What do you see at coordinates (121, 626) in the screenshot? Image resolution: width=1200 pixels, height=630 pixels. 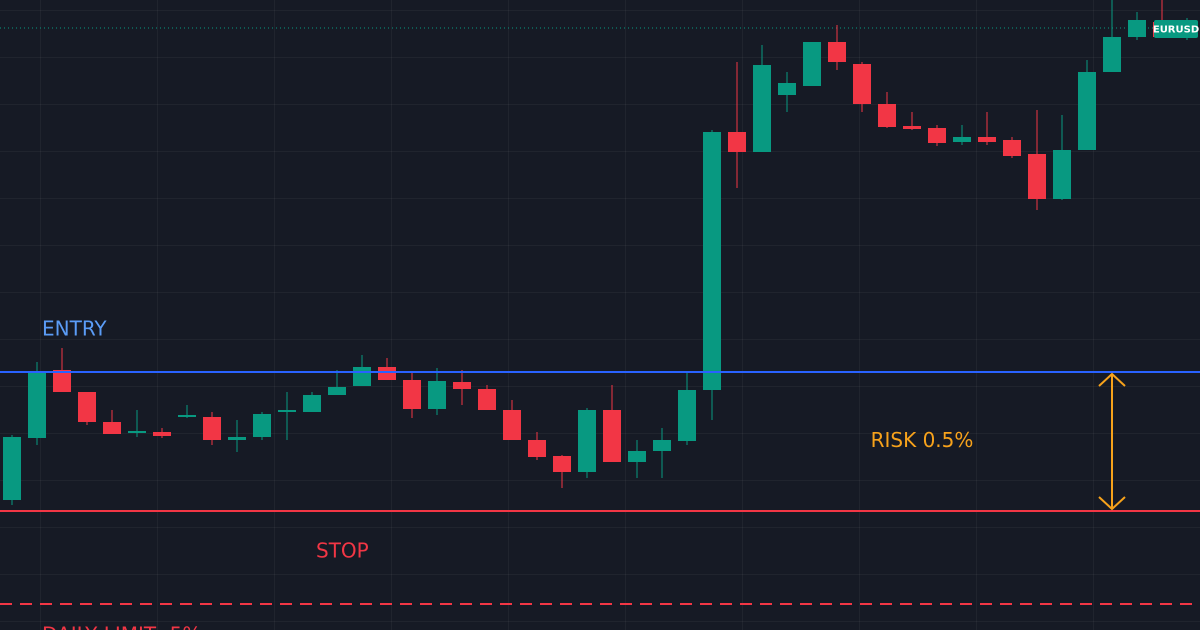 I see `level-label: DAILY LIMIT -5%` at bounding box center [121, 626].